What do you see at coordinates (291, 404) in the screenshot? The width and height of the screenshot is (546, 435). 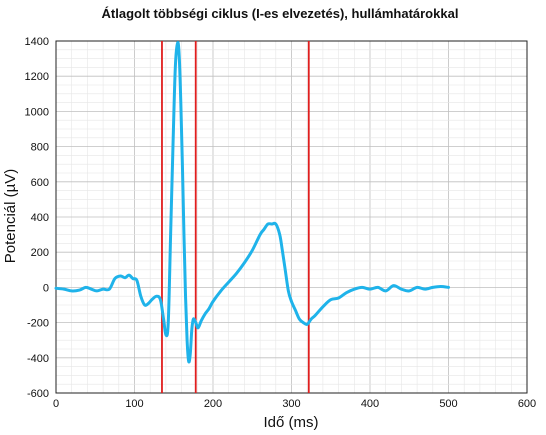 I see `x-tick-label: 300` at bounding box center [291, 404].